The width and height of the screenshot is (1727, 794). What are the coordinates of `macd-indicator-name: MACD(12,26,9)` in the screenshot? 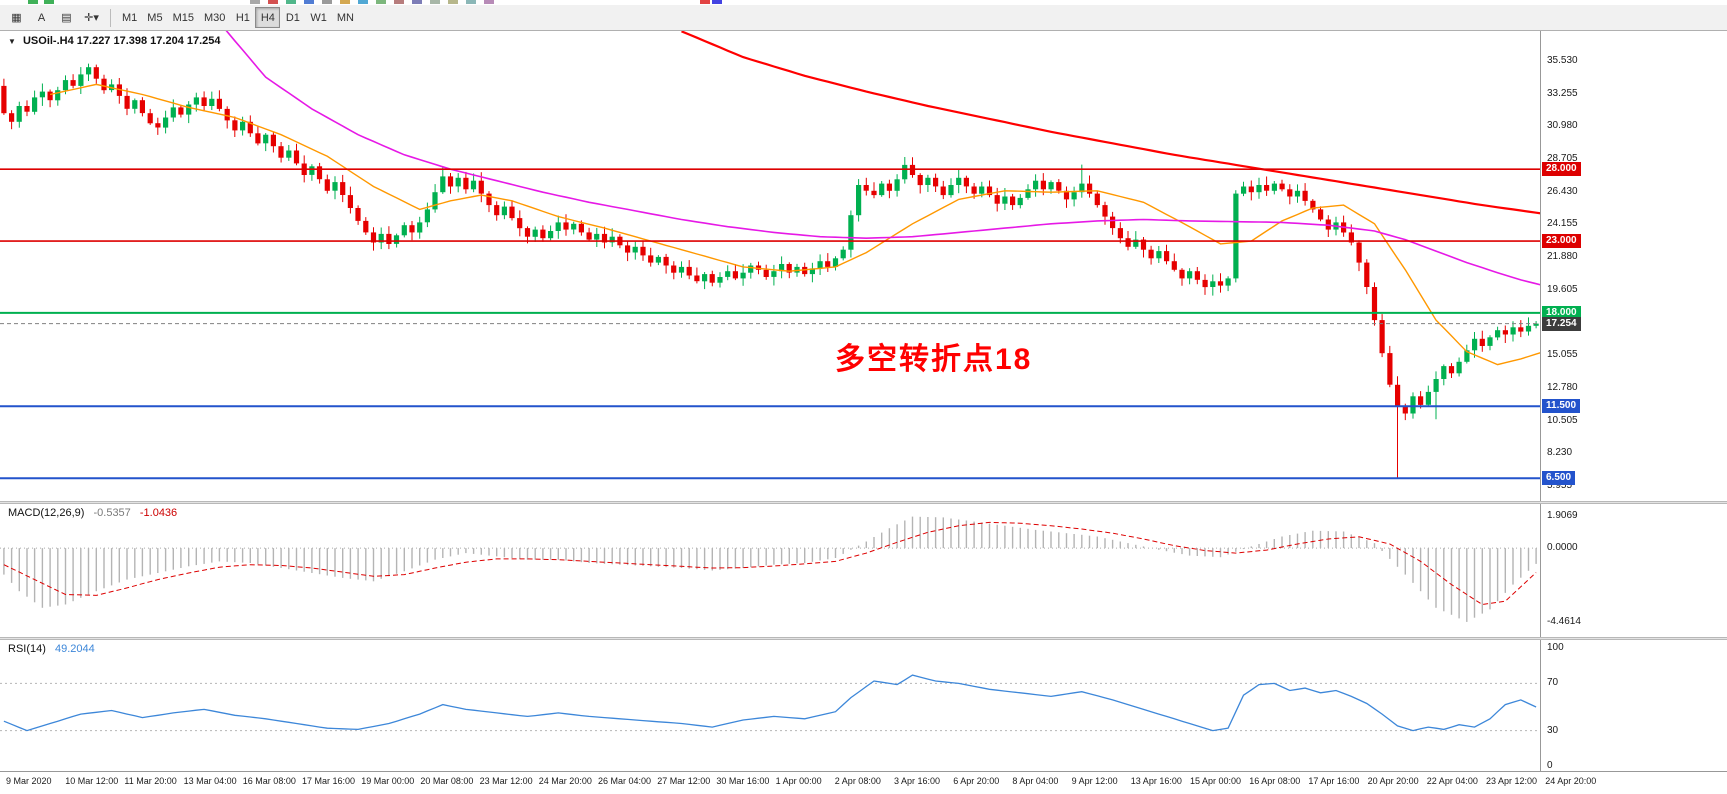 It's located at (46, 513).